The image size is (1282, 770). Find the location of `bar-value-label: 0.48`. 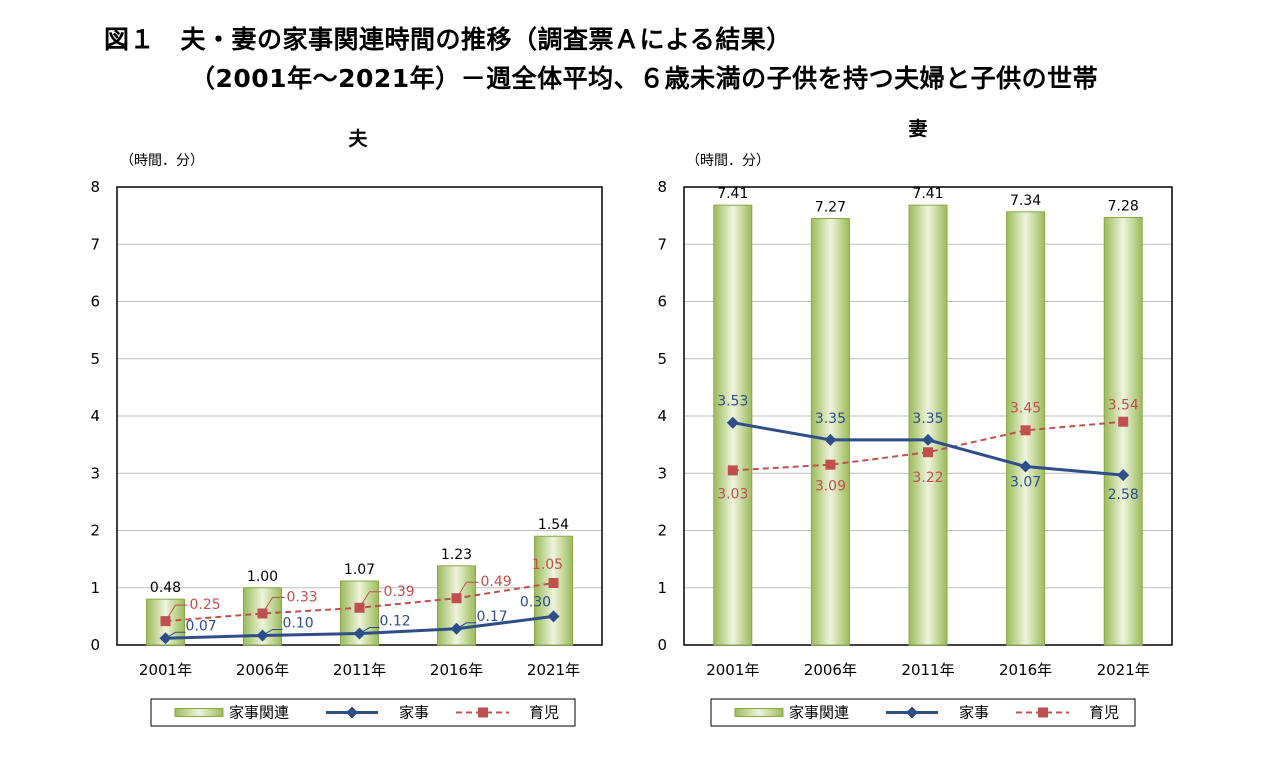

bar-value-label: 0.48 is located at coordinates (165, 588).